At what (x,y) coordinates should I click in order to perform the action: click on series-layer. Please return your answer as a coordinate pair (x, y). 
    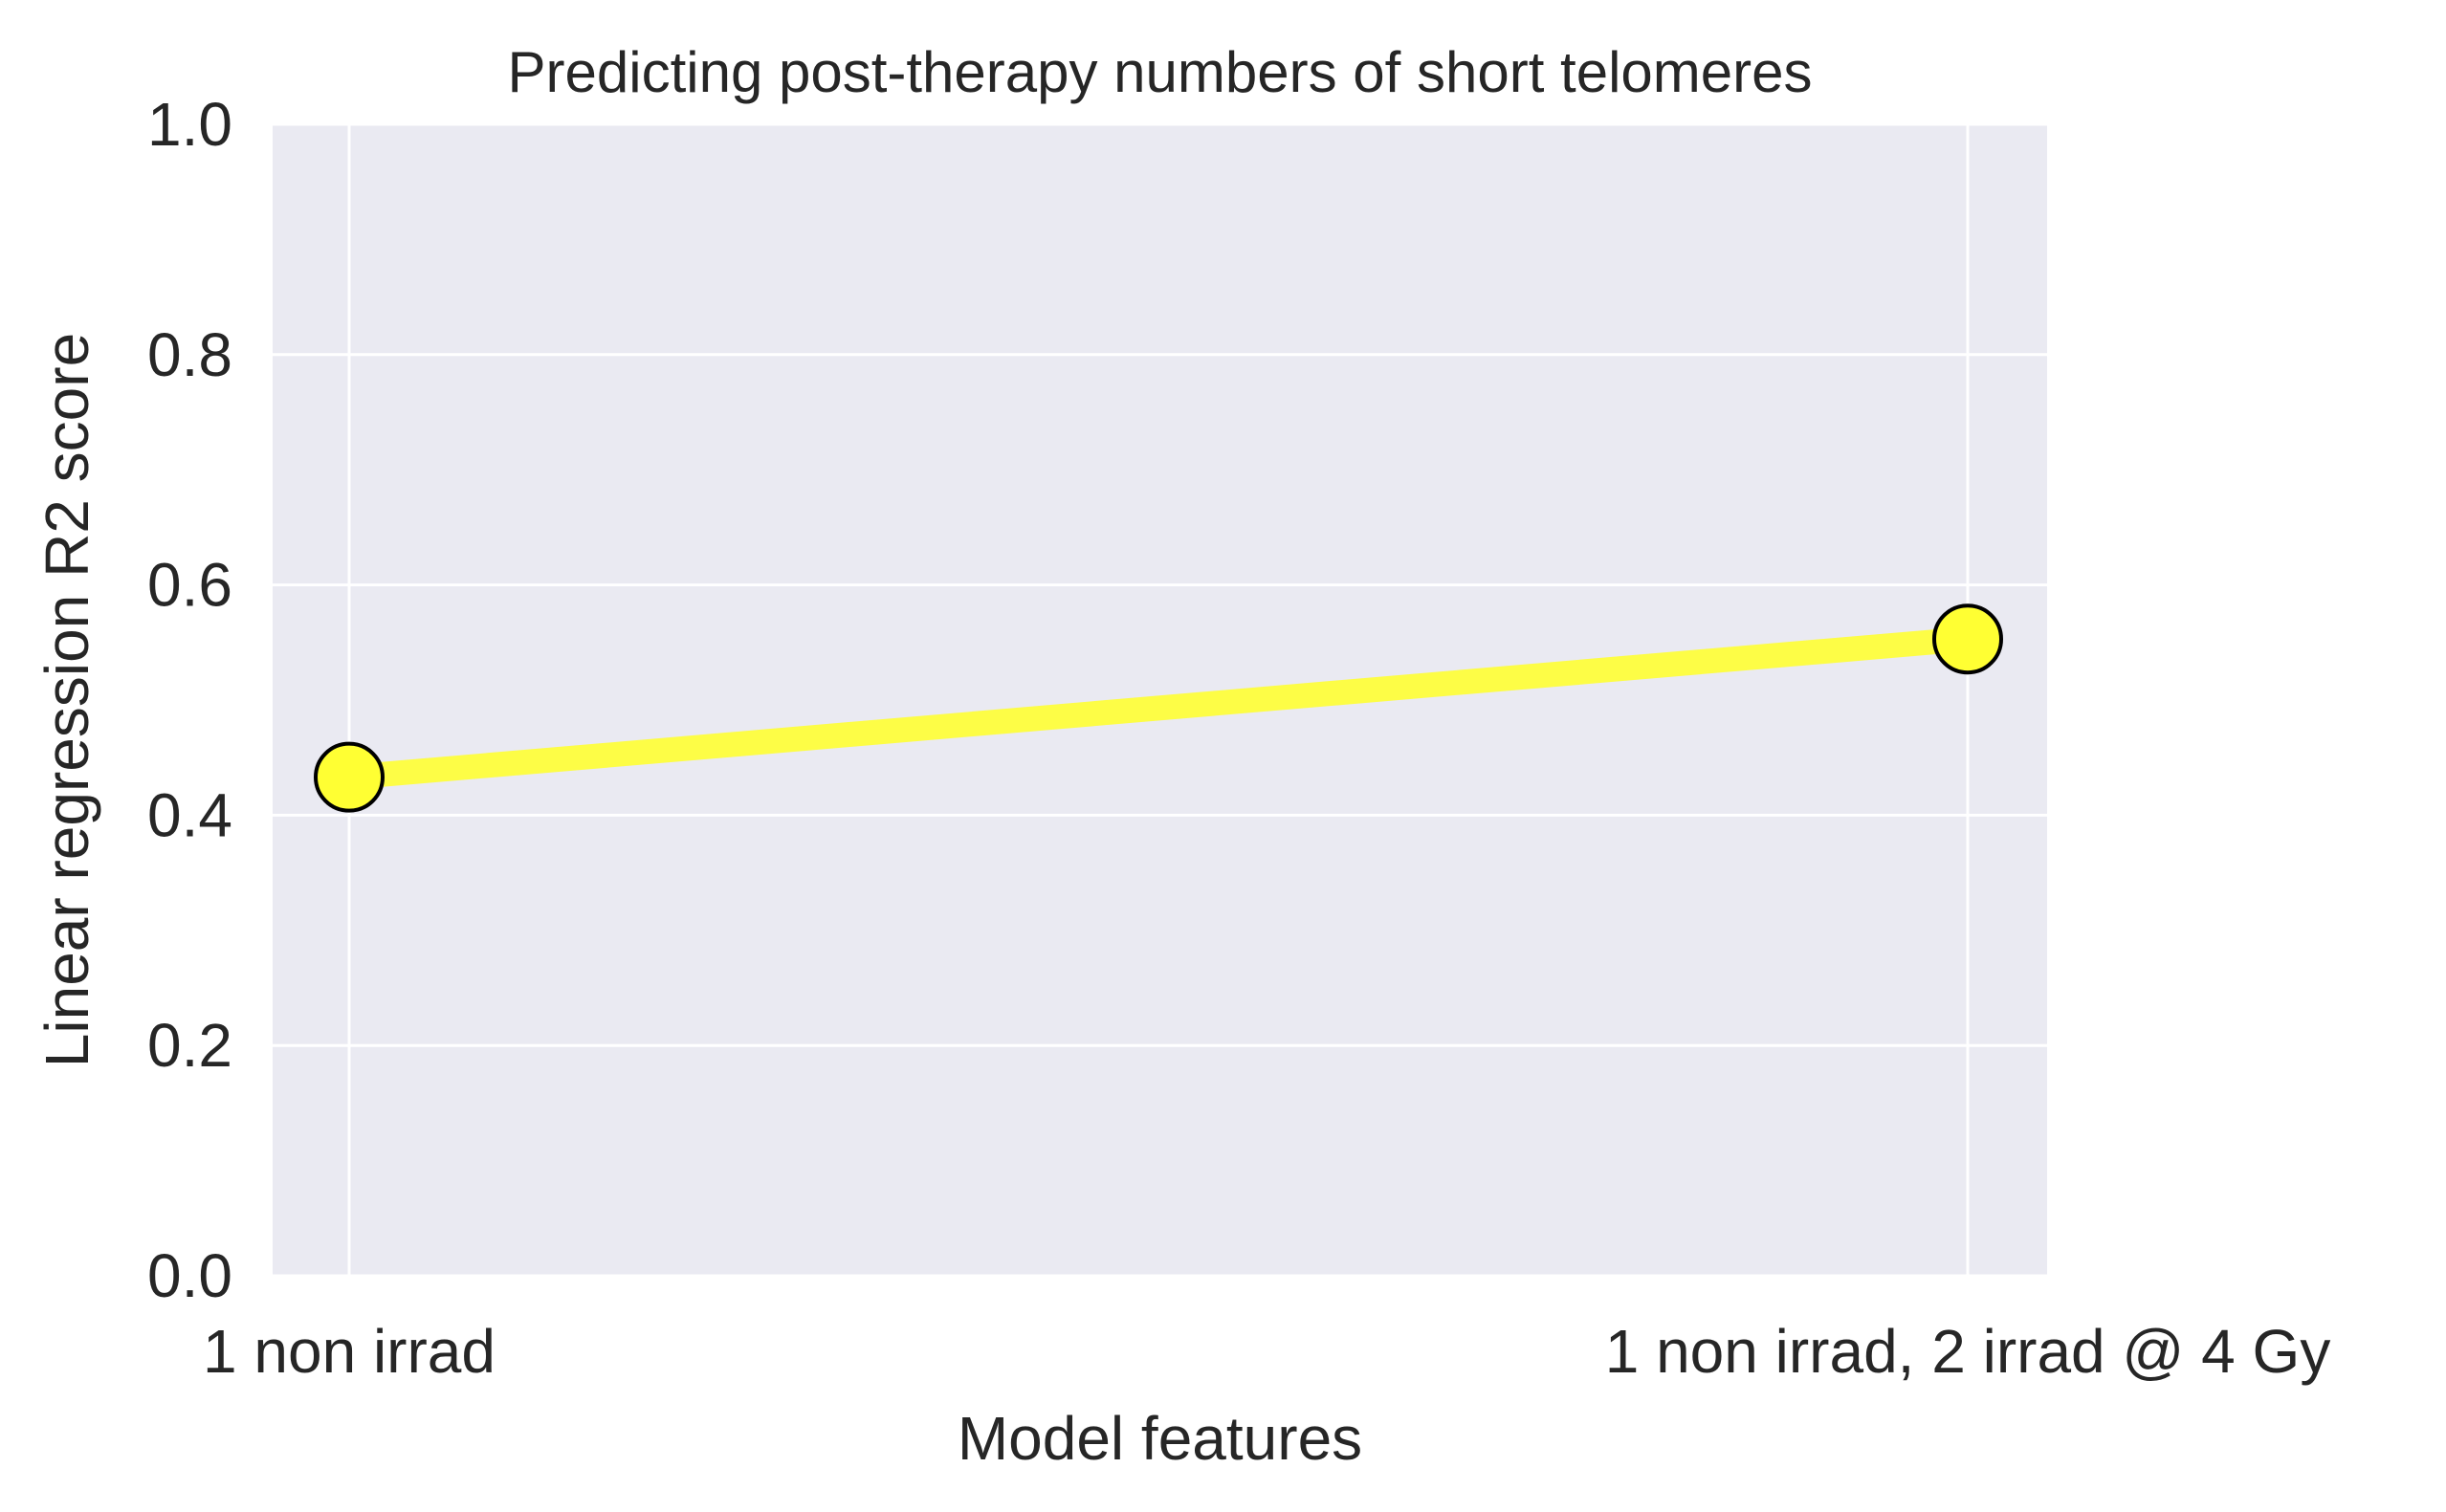
    Looking at the image, I should click on (1158, 708).